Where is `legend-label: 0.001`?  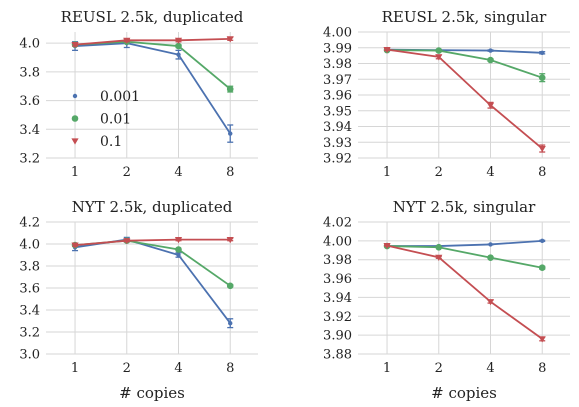
legend-label: 0.001 is located at coordinates (120, 97).